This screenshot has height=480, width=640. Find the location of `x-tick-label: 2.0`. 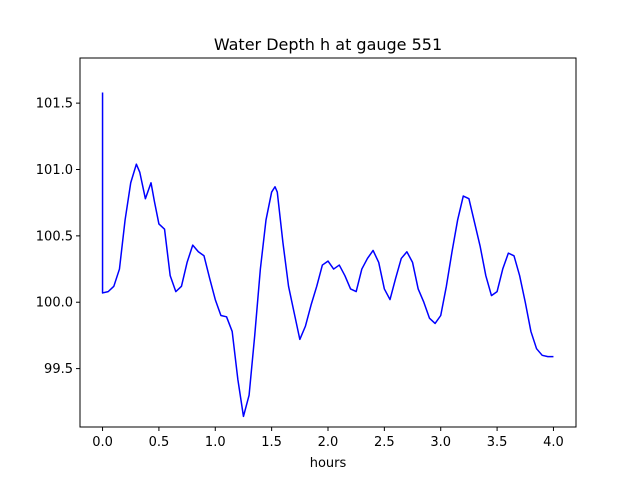

x-tick-label: 2.0 is located at coordinates (328, 442).